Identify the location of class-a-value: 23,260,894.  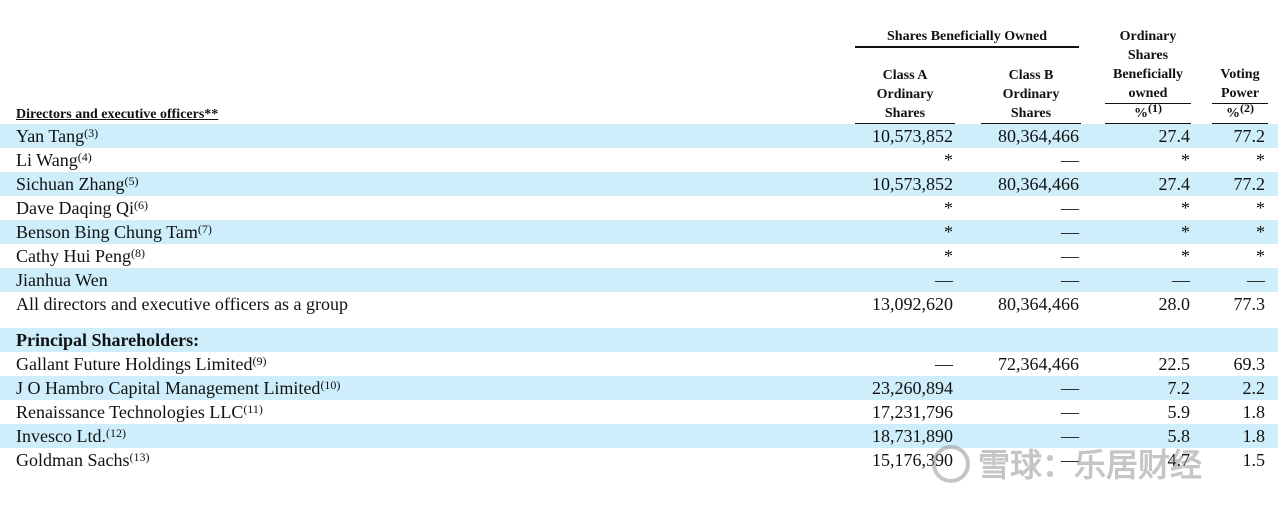
(912, 388).